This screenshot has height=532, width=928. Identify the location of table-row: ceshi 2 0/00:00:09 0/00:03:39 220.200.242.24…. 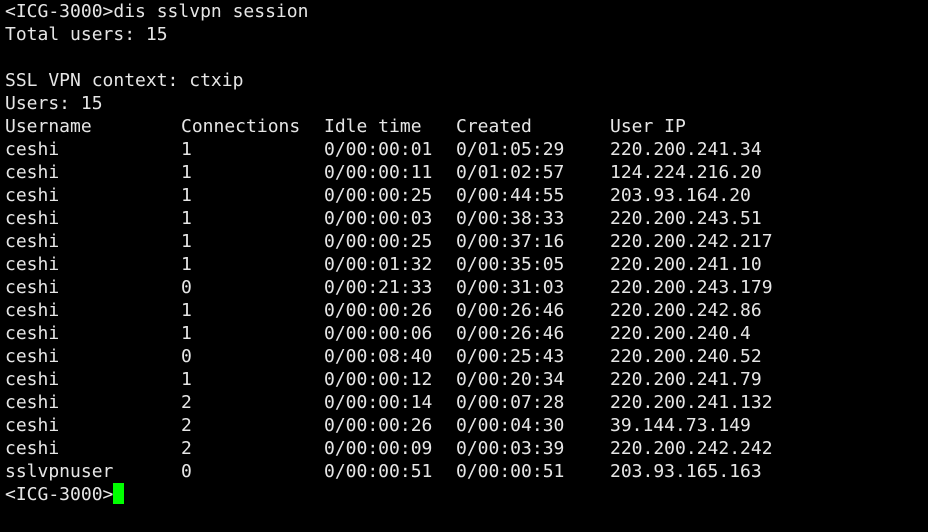
(465, 448).